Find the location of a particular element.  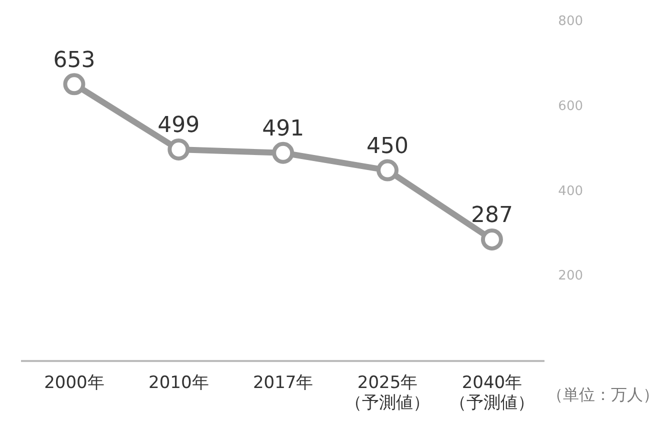

x-tick-label: 2025年（予測値） is located at coordinates (387, 393).